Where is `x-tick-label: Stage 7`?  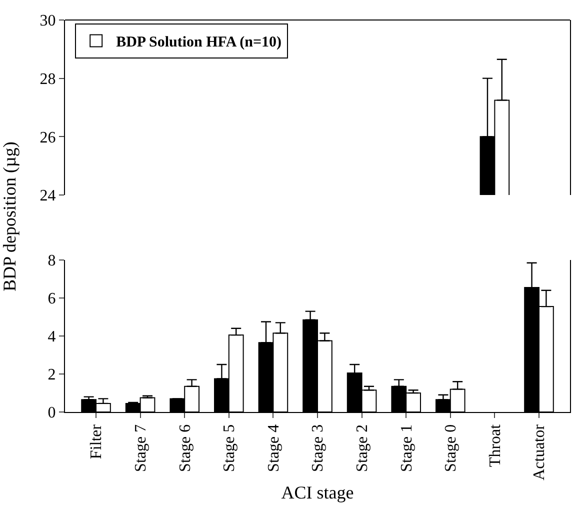
x-tick-label: Stage 7 is located at coordinates (141, 448).